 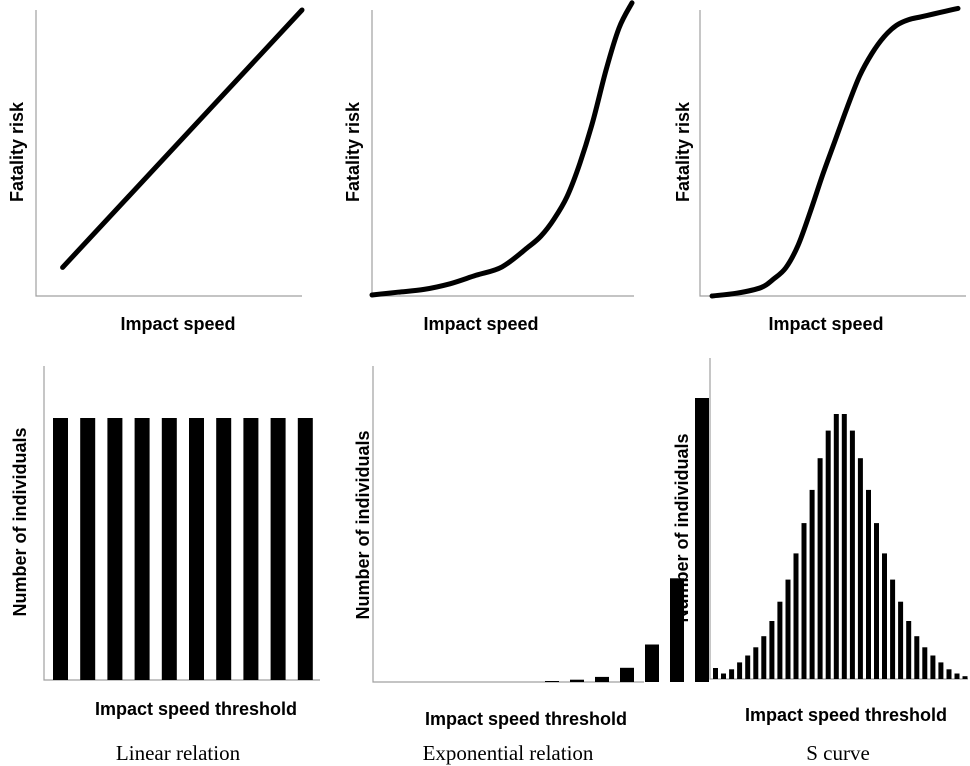 What do you see at coordinates (838, 753) in the screenshot?
I see `caption-s-curve: S curve` at bounding box center [838, 753].